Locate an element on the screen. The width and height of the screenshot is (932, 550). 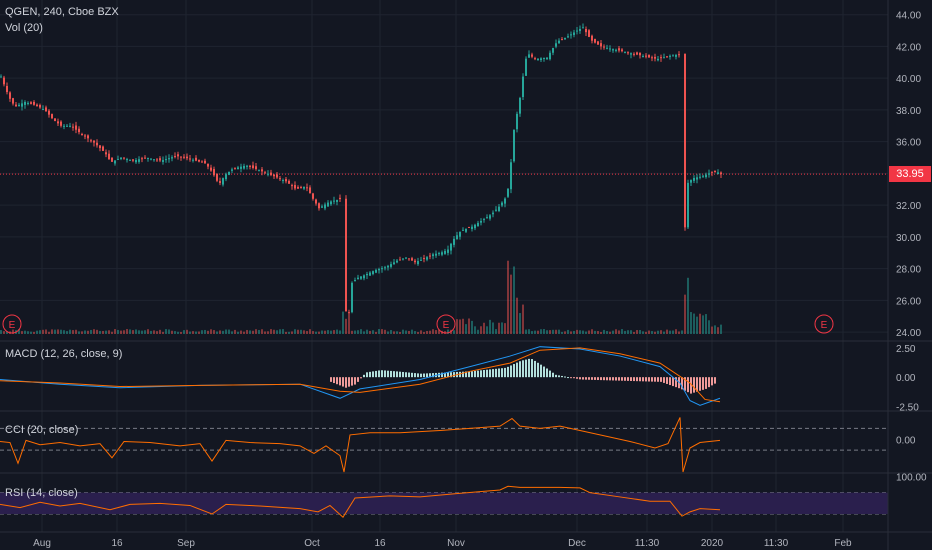
earnings-marker-label: E is located at coordinates (446, 325).